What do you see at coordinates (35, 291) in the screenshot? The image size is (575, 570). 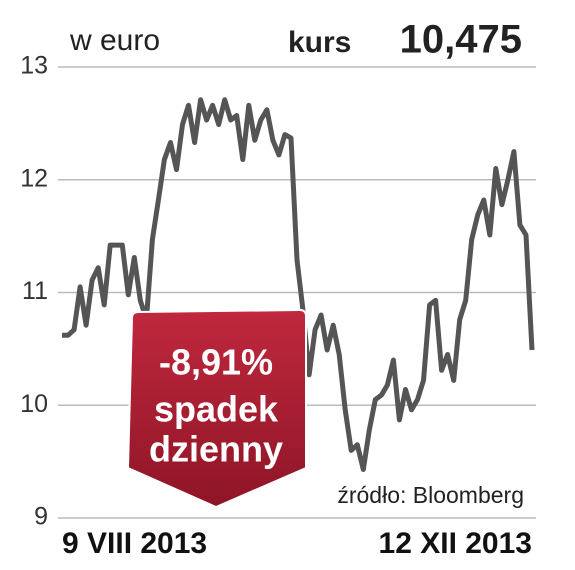 I see `y-tick-label: 11` at bounding box center [35, 291].